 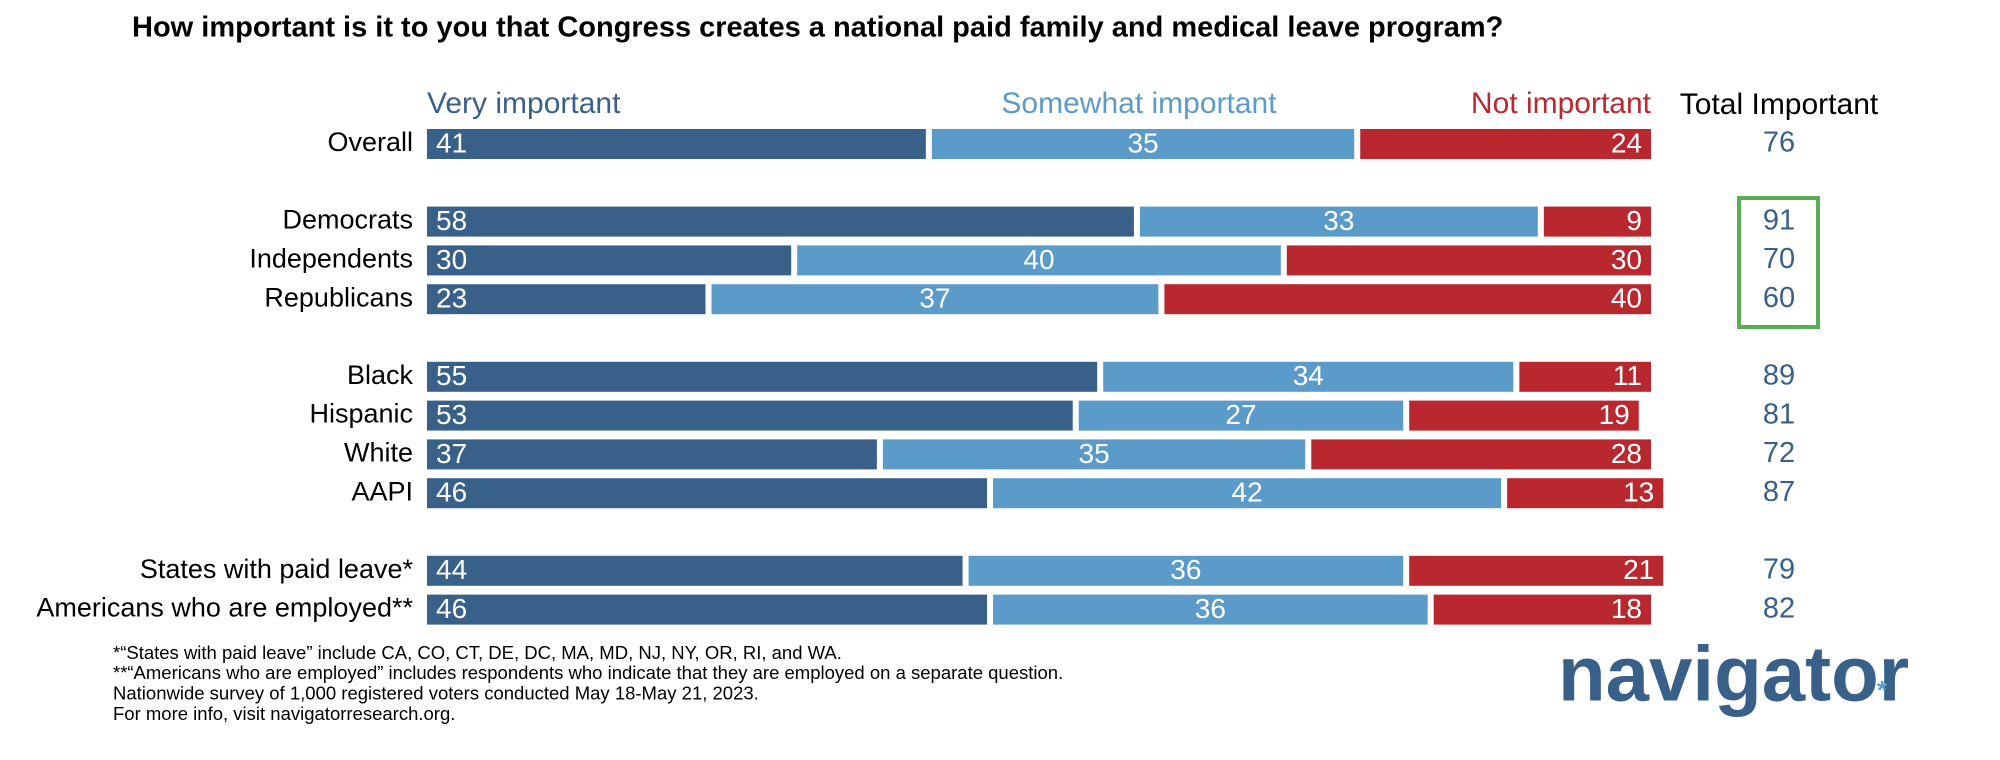 I want to click on category-label: Overall, so click(x=370, y=142).